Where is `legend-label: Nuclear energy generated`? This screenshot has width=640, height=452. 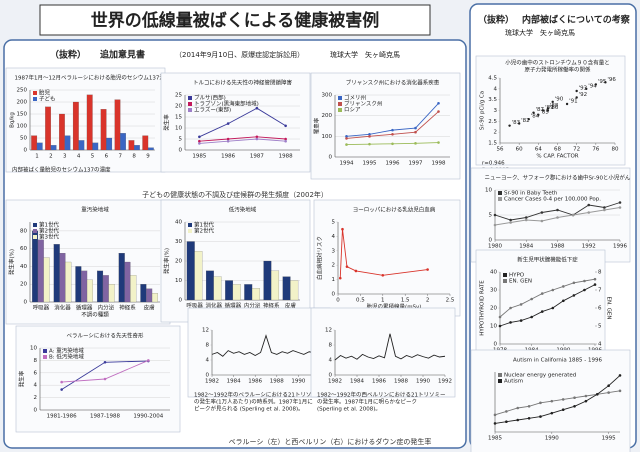 legend-label: Nuclear energy generated is located at coordinates (540, 376).